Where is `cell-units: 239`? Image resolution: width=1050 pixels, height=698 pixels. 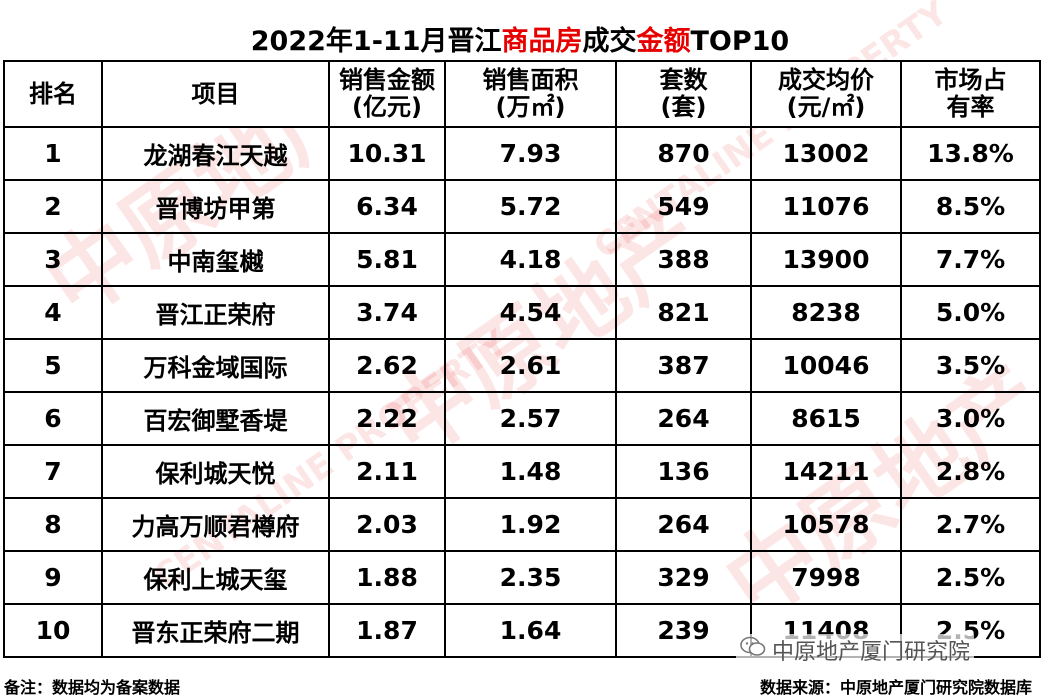
cell-units: 239 is located at coordinates (683, 630).